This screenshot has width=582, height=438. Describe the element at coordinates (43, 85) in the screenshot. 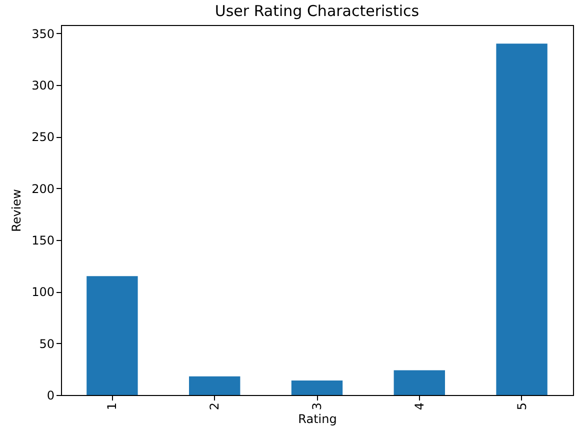

I see `y-tick-label: 300` at that location.